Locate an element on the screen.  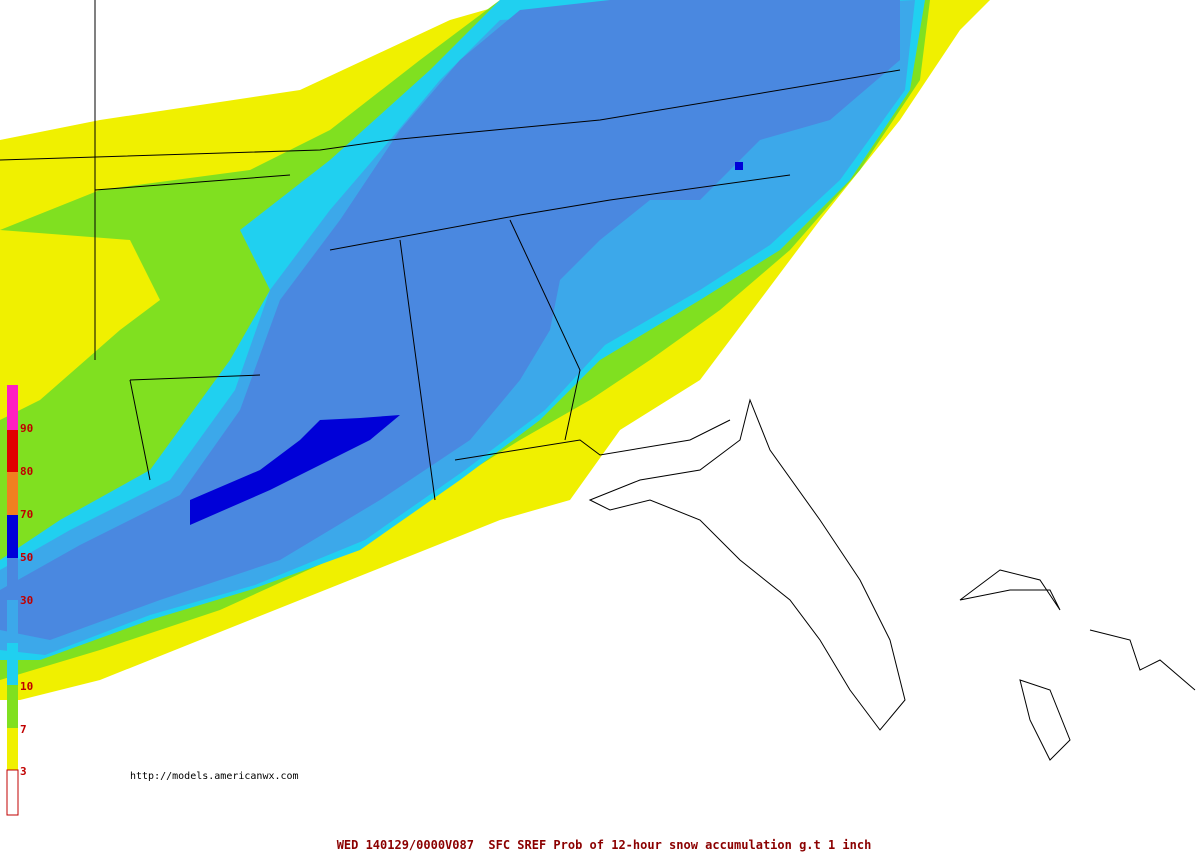
legend-label: 80 is located at coordinates (26, 471).